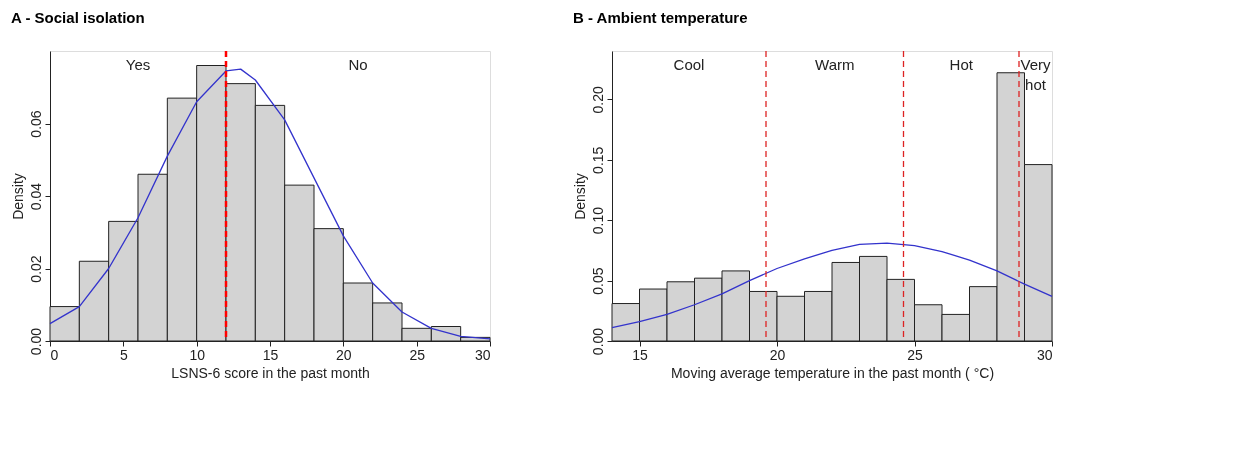  I want to click on annotation: Warm, so click(835, 64).